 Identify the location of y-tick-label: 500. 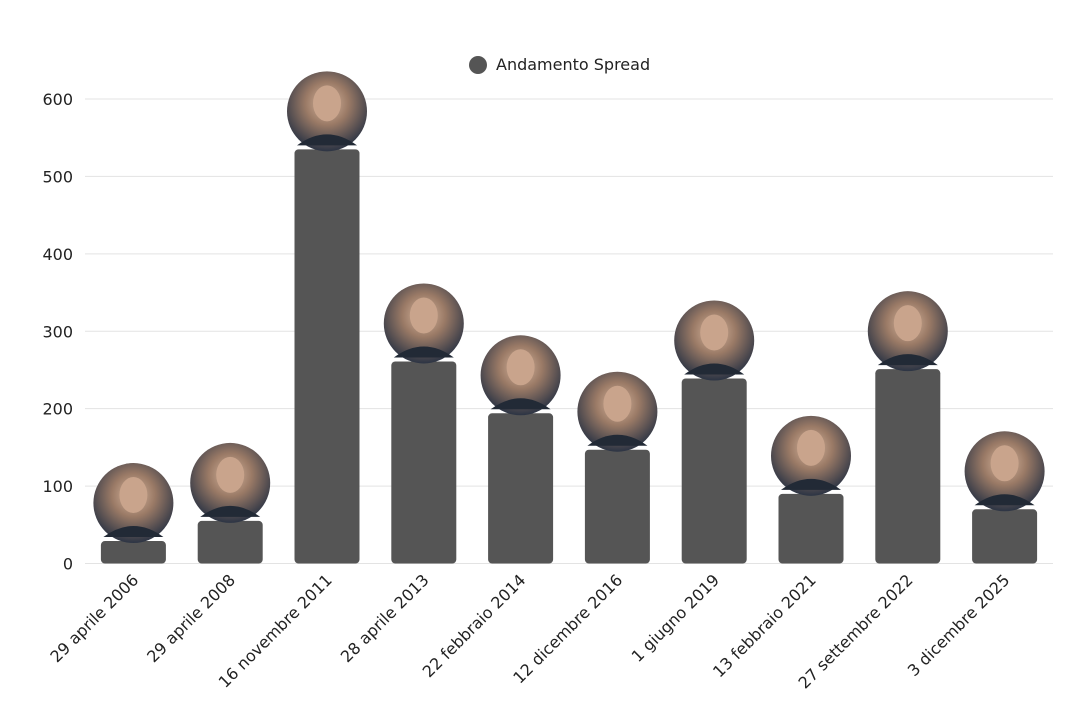
(57, 176).